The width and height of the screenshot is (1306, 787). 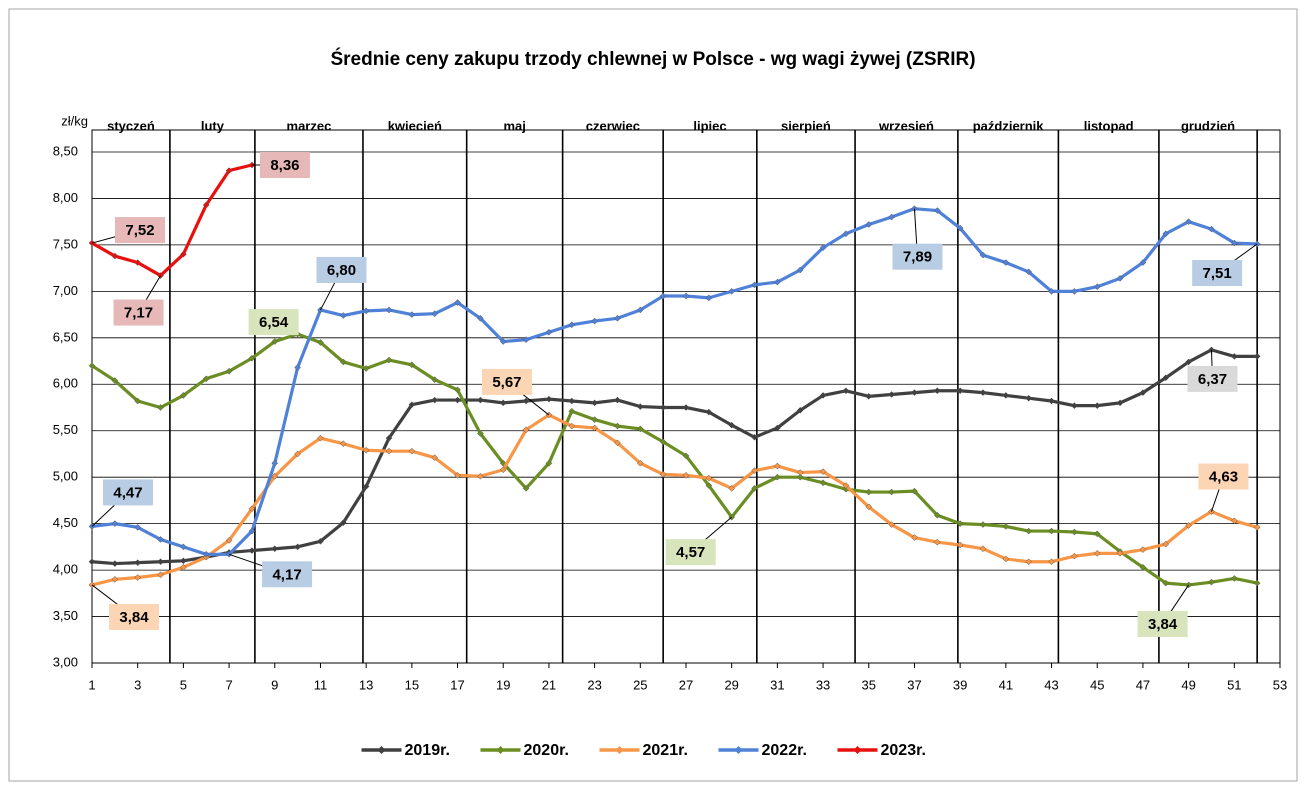 What do you see at coordinates (366, 684) in the screenshot?
I see `x-tick-label: 13` at bounding box center [366, 684].